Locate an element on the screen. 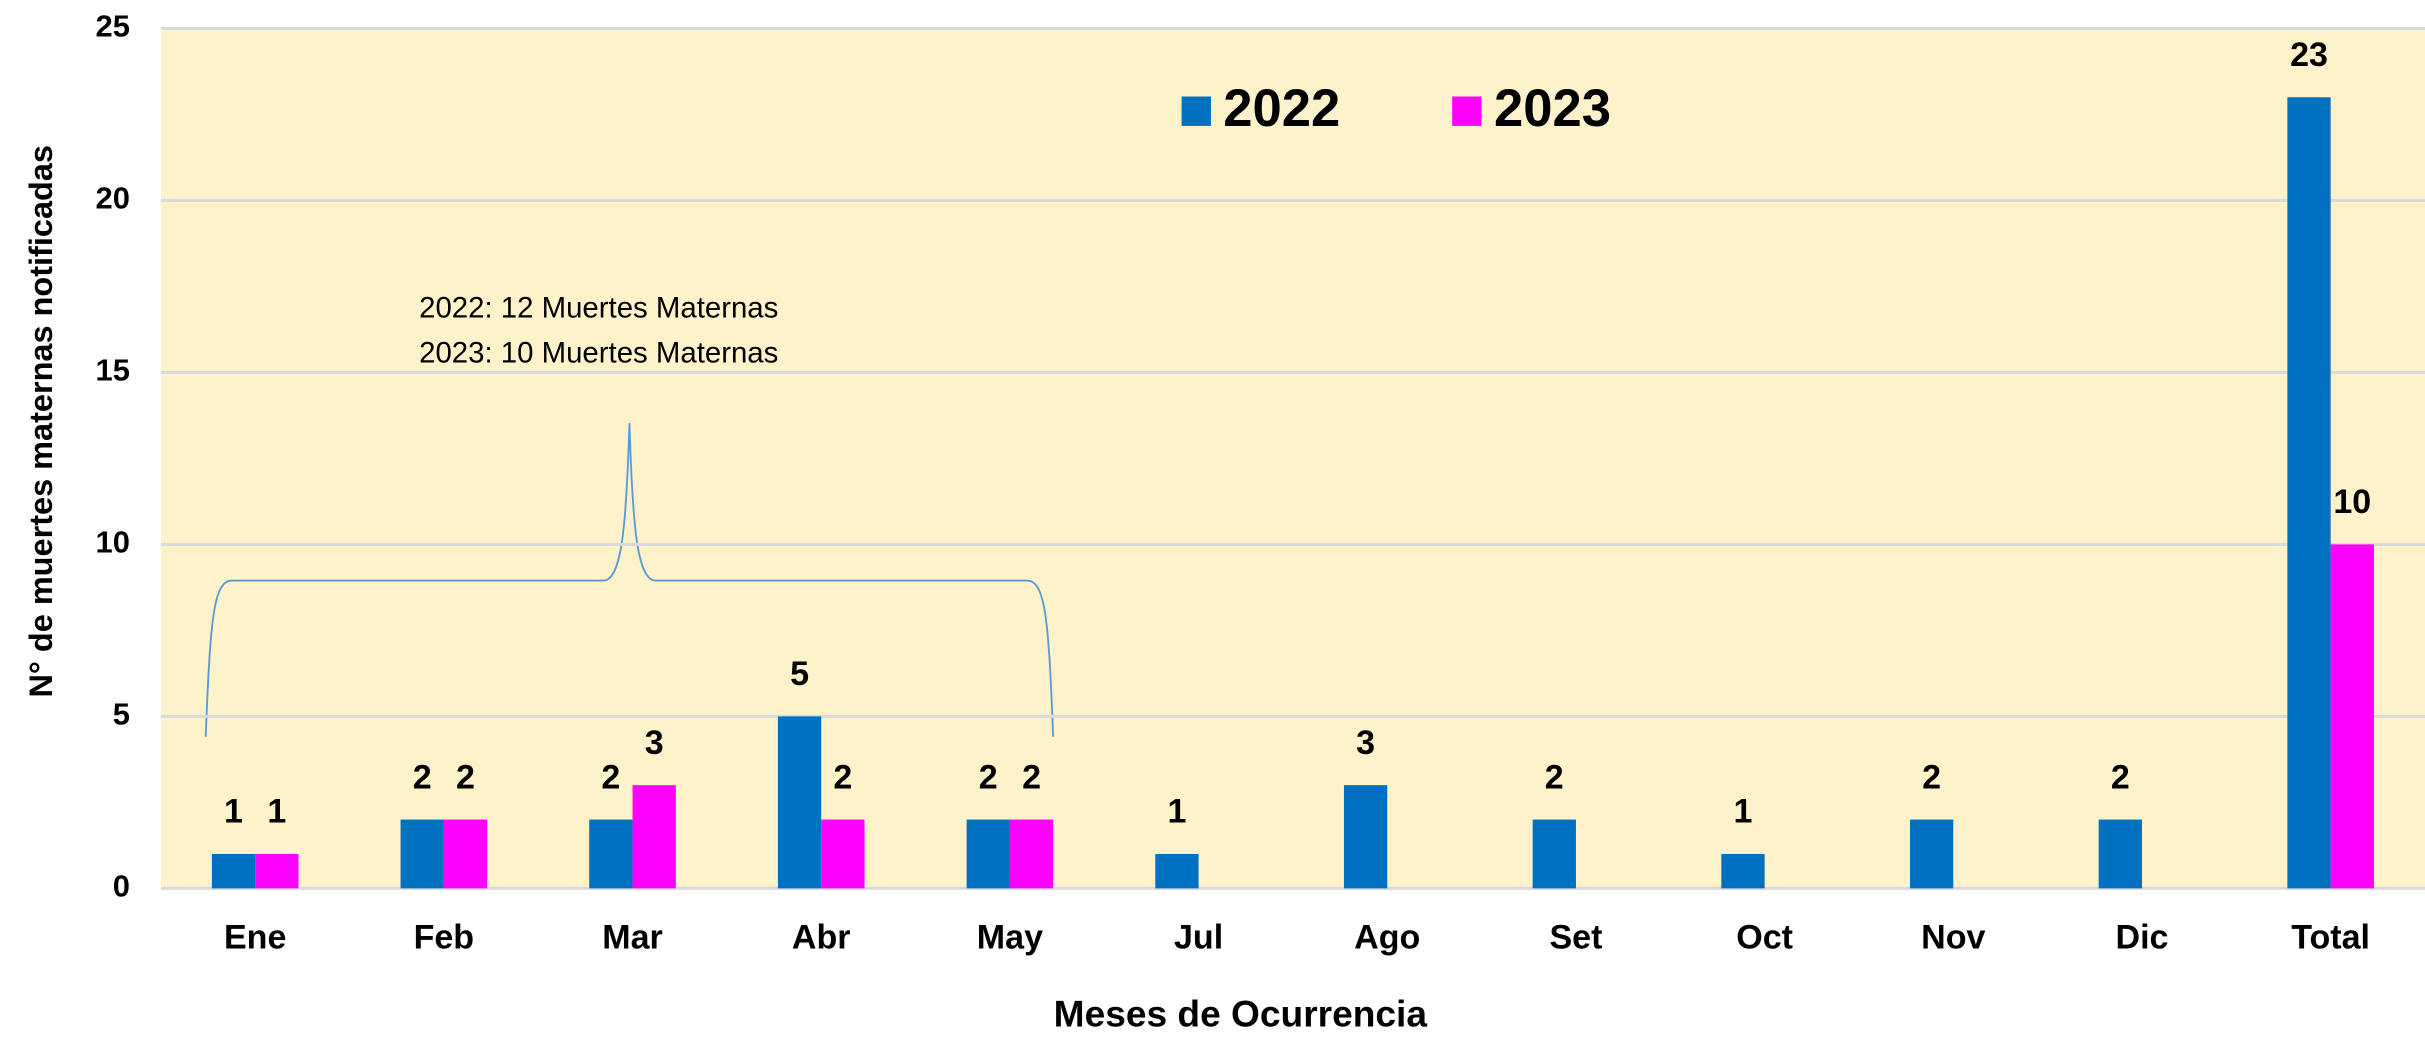 This screenshot has width=2425, height=1039. y-tick-label: 5 is located at coordinates (121, 714).